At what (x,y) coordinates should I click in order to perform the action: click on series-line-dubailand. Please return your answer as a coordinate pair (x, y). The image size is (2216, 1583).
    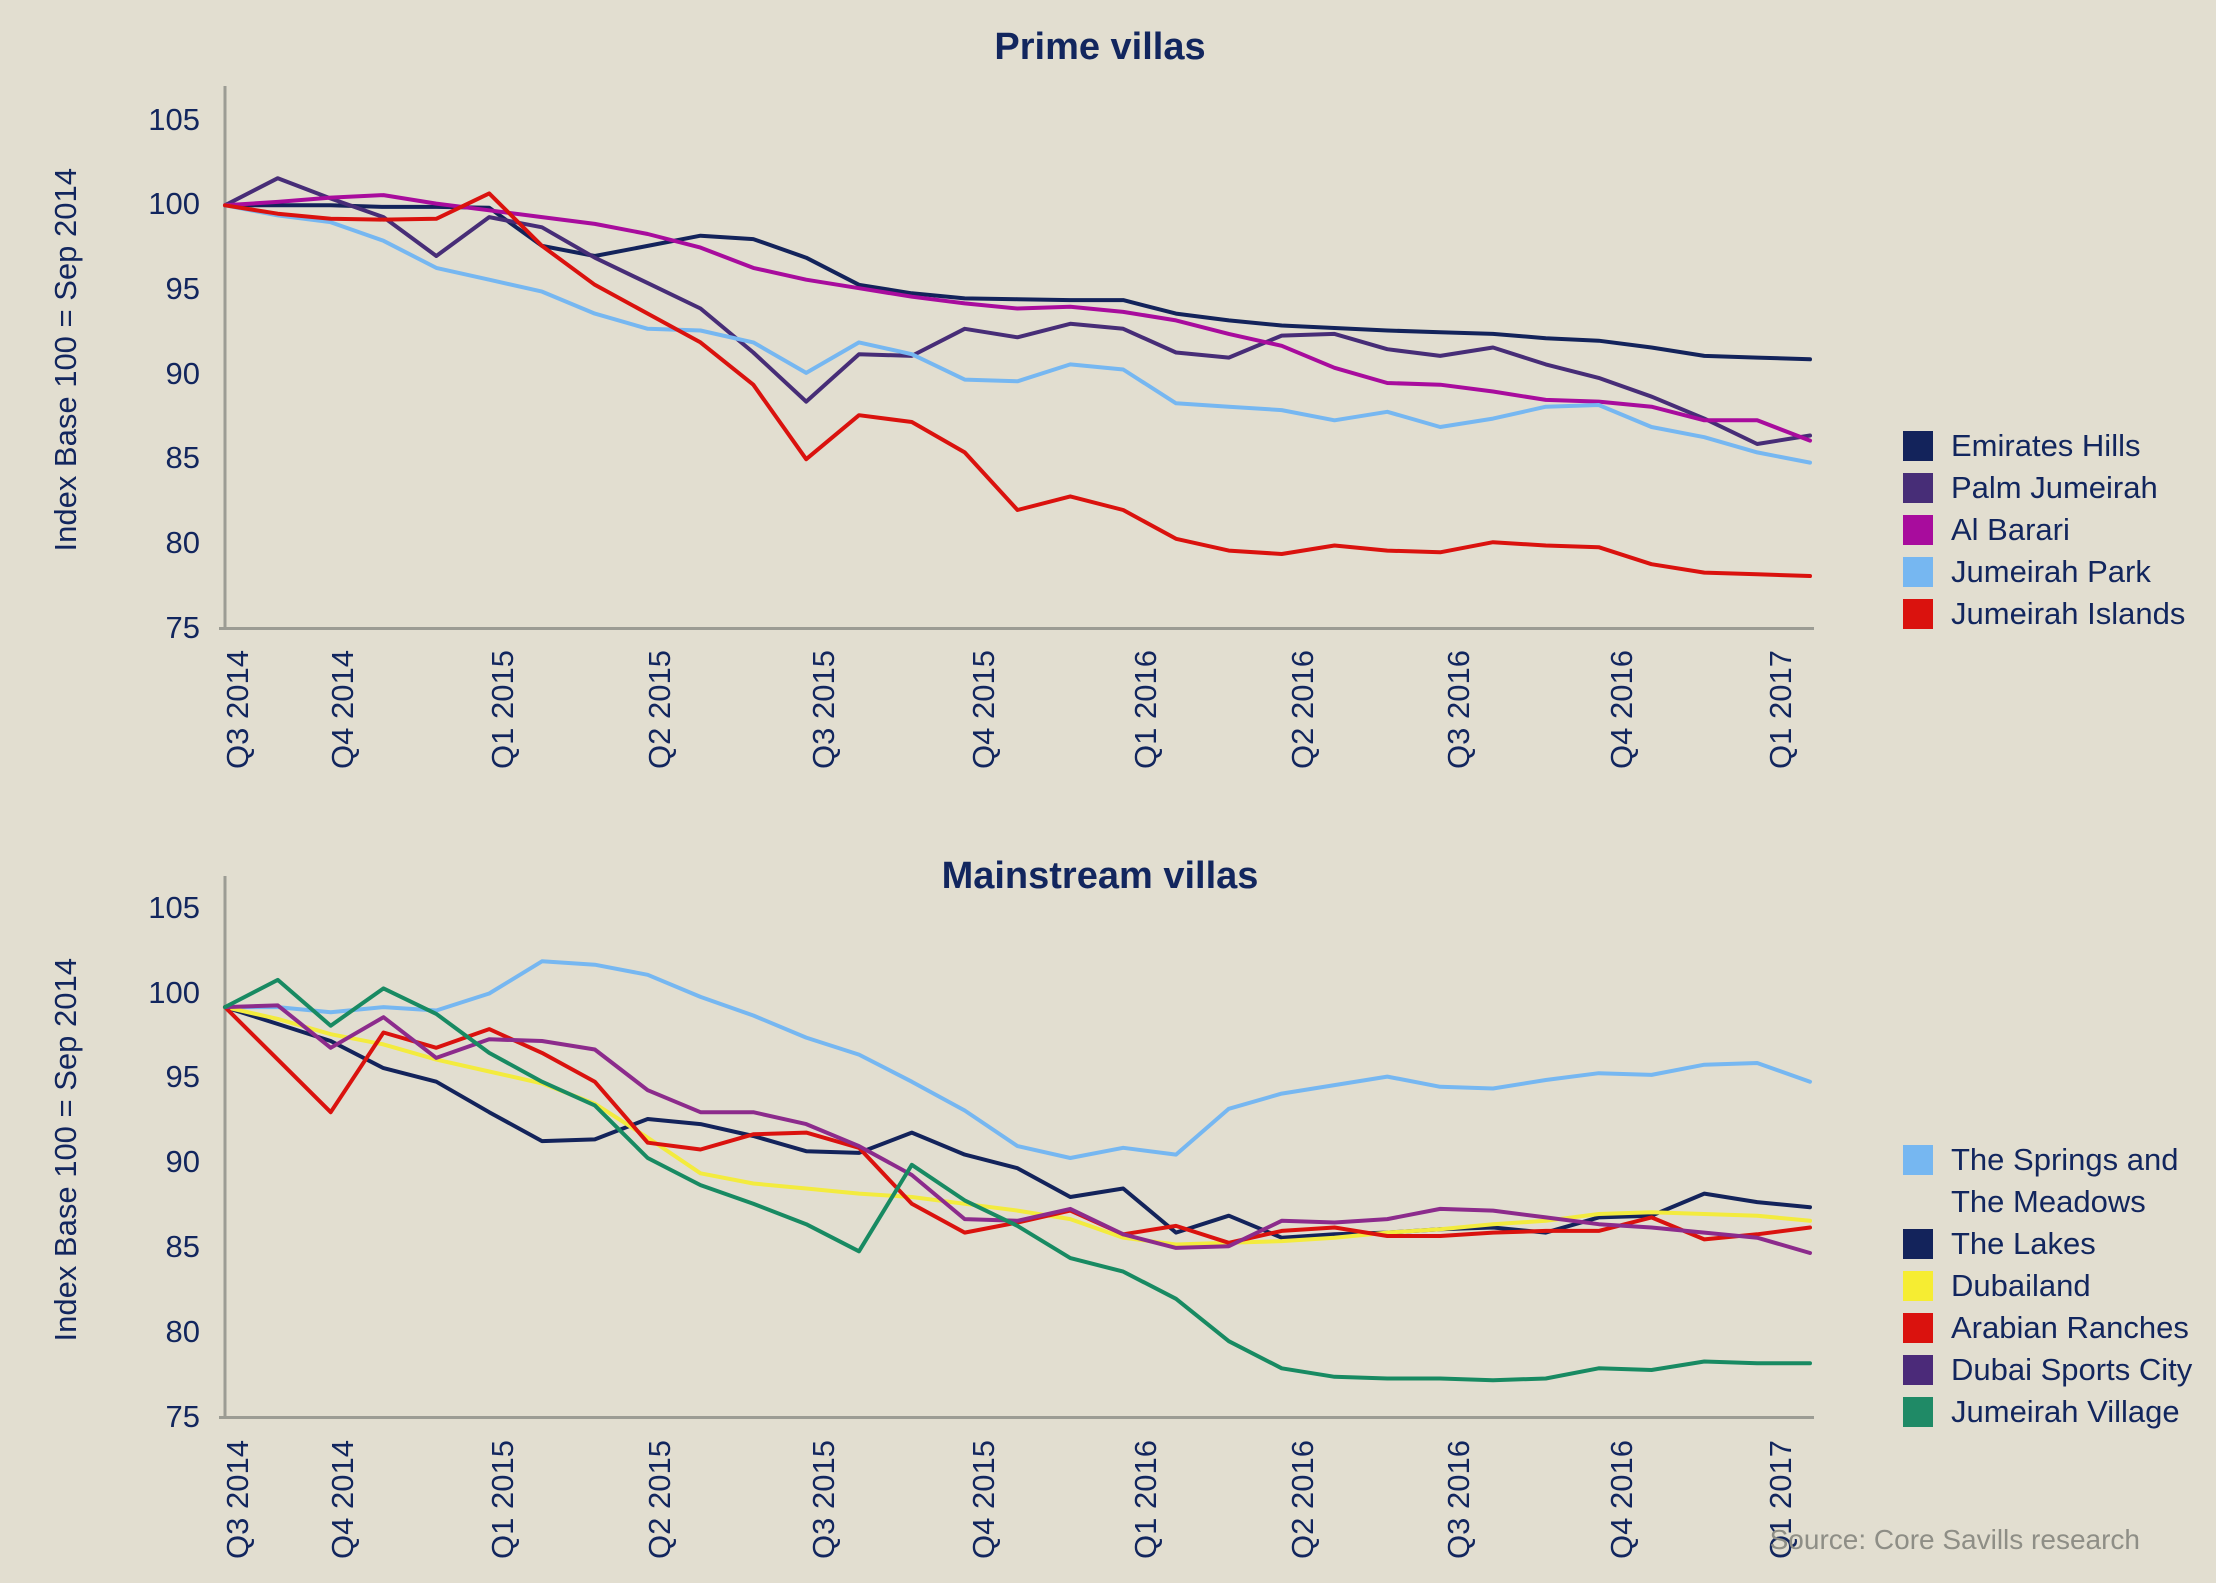
    Looking at the image, I should click on (1017, 1126).